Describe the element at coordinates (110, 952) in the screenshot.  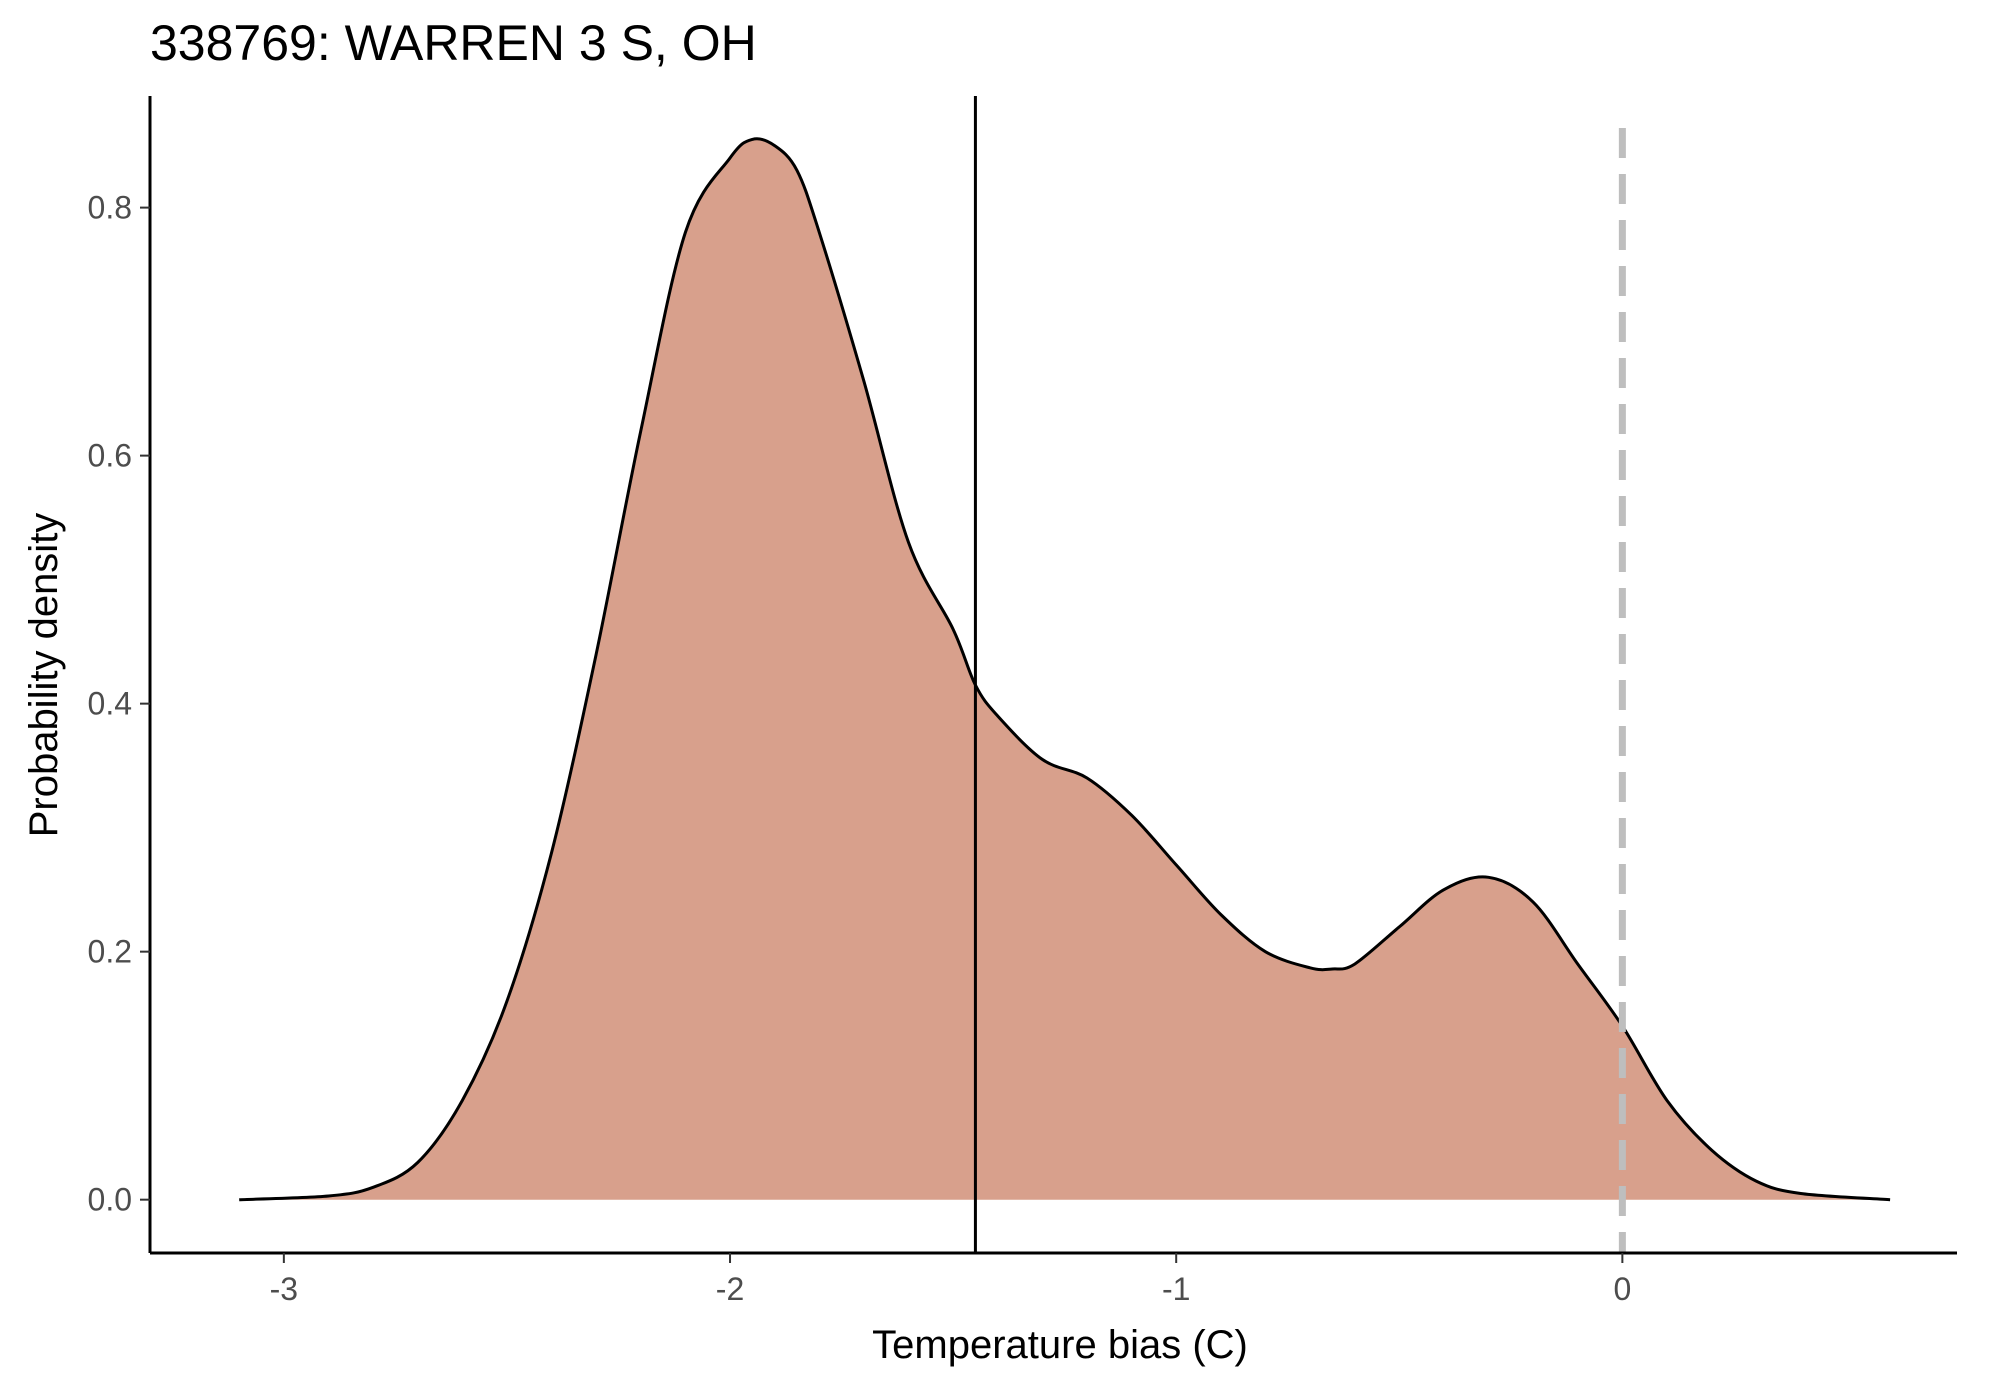
I see `y-tick-label: 0.2` at that location.